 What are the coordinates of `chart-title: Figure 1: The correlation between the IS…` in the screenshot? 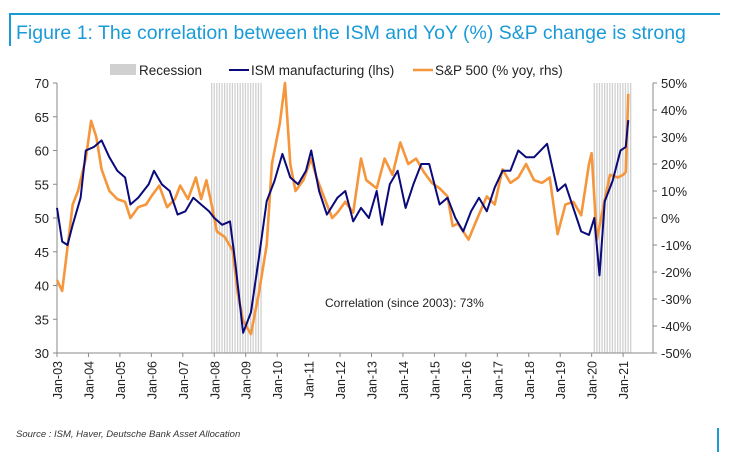 It's located at (351, 33).